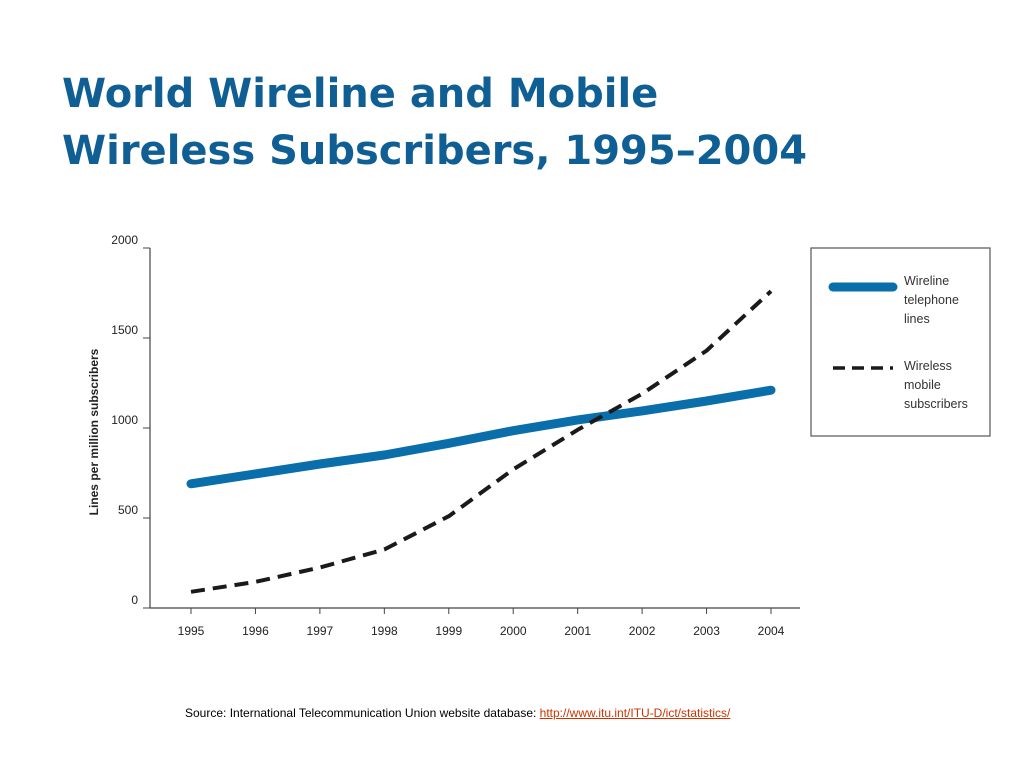  I want to click on title-line-2: Wireless Subscribers, 1995–2004, so click(435, 151).